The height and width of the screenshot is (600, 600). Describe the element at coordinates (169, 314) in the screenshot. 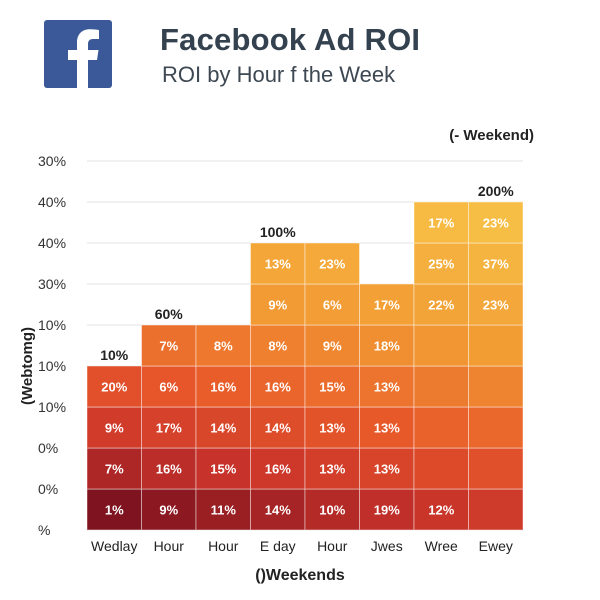

I see `column-total-label: 60%` at that location.